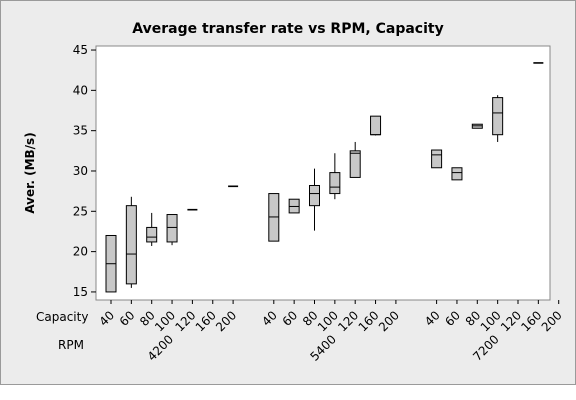 This screenshot has width=576, height=400. Describe the element at coordinates (80, 211) in the screenshot. I see `y-tick-label: 25` at that location.